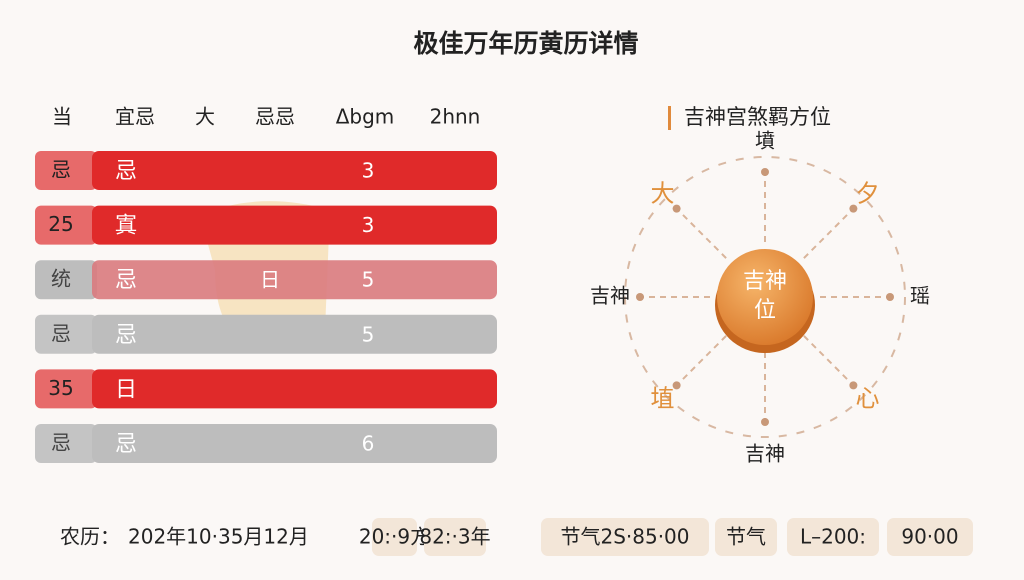 This screenshot has height=580, width=1024. Describe the element at coordinates (868, 193) in the screenshot. I see `direction-label: 夕` at that location.